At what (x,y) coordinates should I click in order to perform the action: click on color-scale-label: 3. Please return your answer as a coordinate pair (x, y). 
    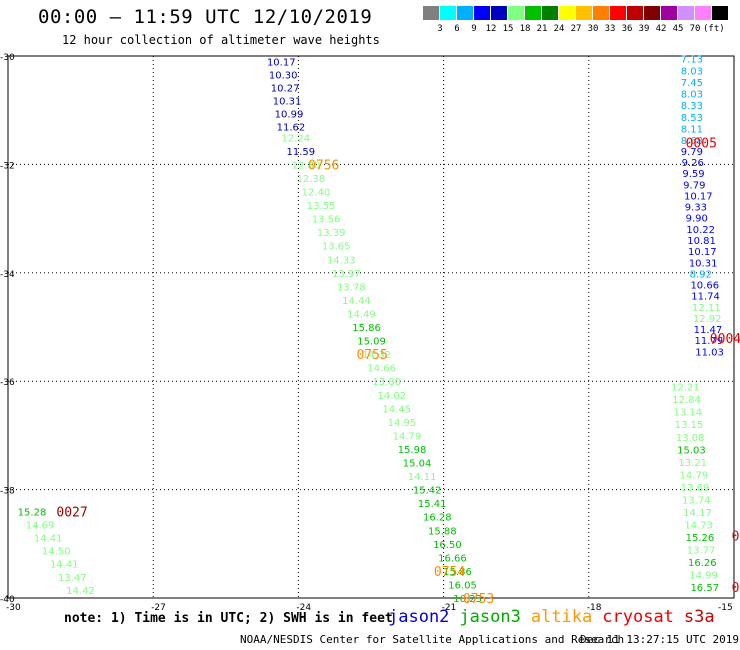
    Looking at the image, I should click on (440, 29).